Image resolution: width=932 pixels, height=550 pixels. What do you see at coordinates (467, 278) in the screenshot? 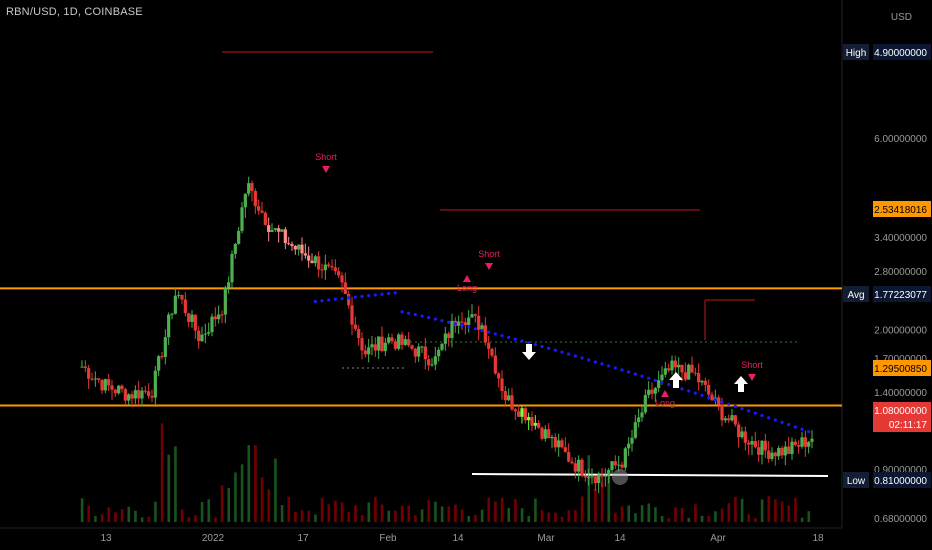
I see `signal-arrow` at bounding box center [467, 278].